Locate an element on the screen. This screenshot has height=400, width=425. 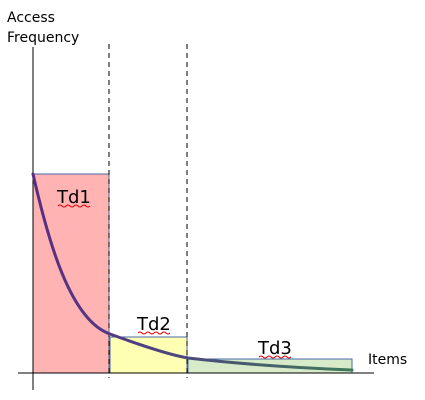
region-td3-label: Td3 is located at coordinates (274, 348).